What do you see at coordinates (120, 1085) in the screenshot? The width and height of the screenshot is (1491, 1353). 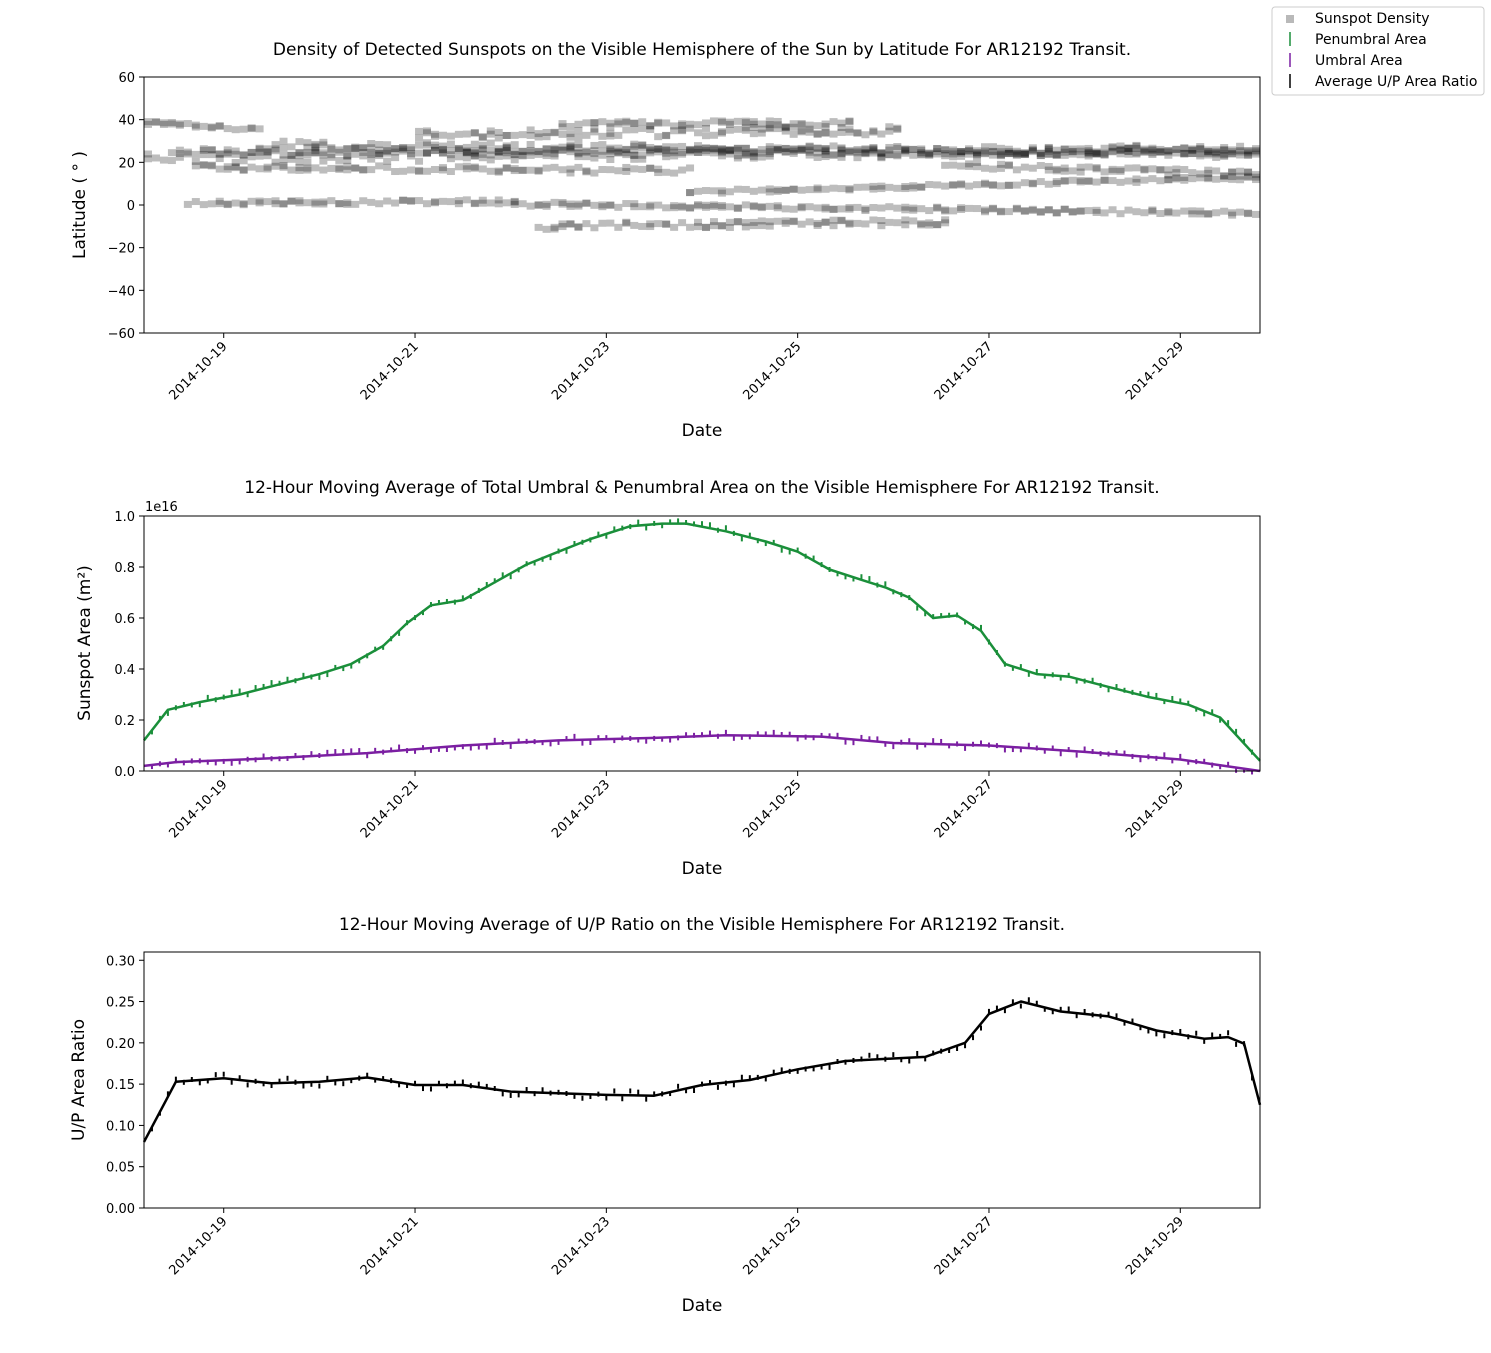 I see `ratio-y-tick-label: 0.15` at bounding box center [120, 1085].